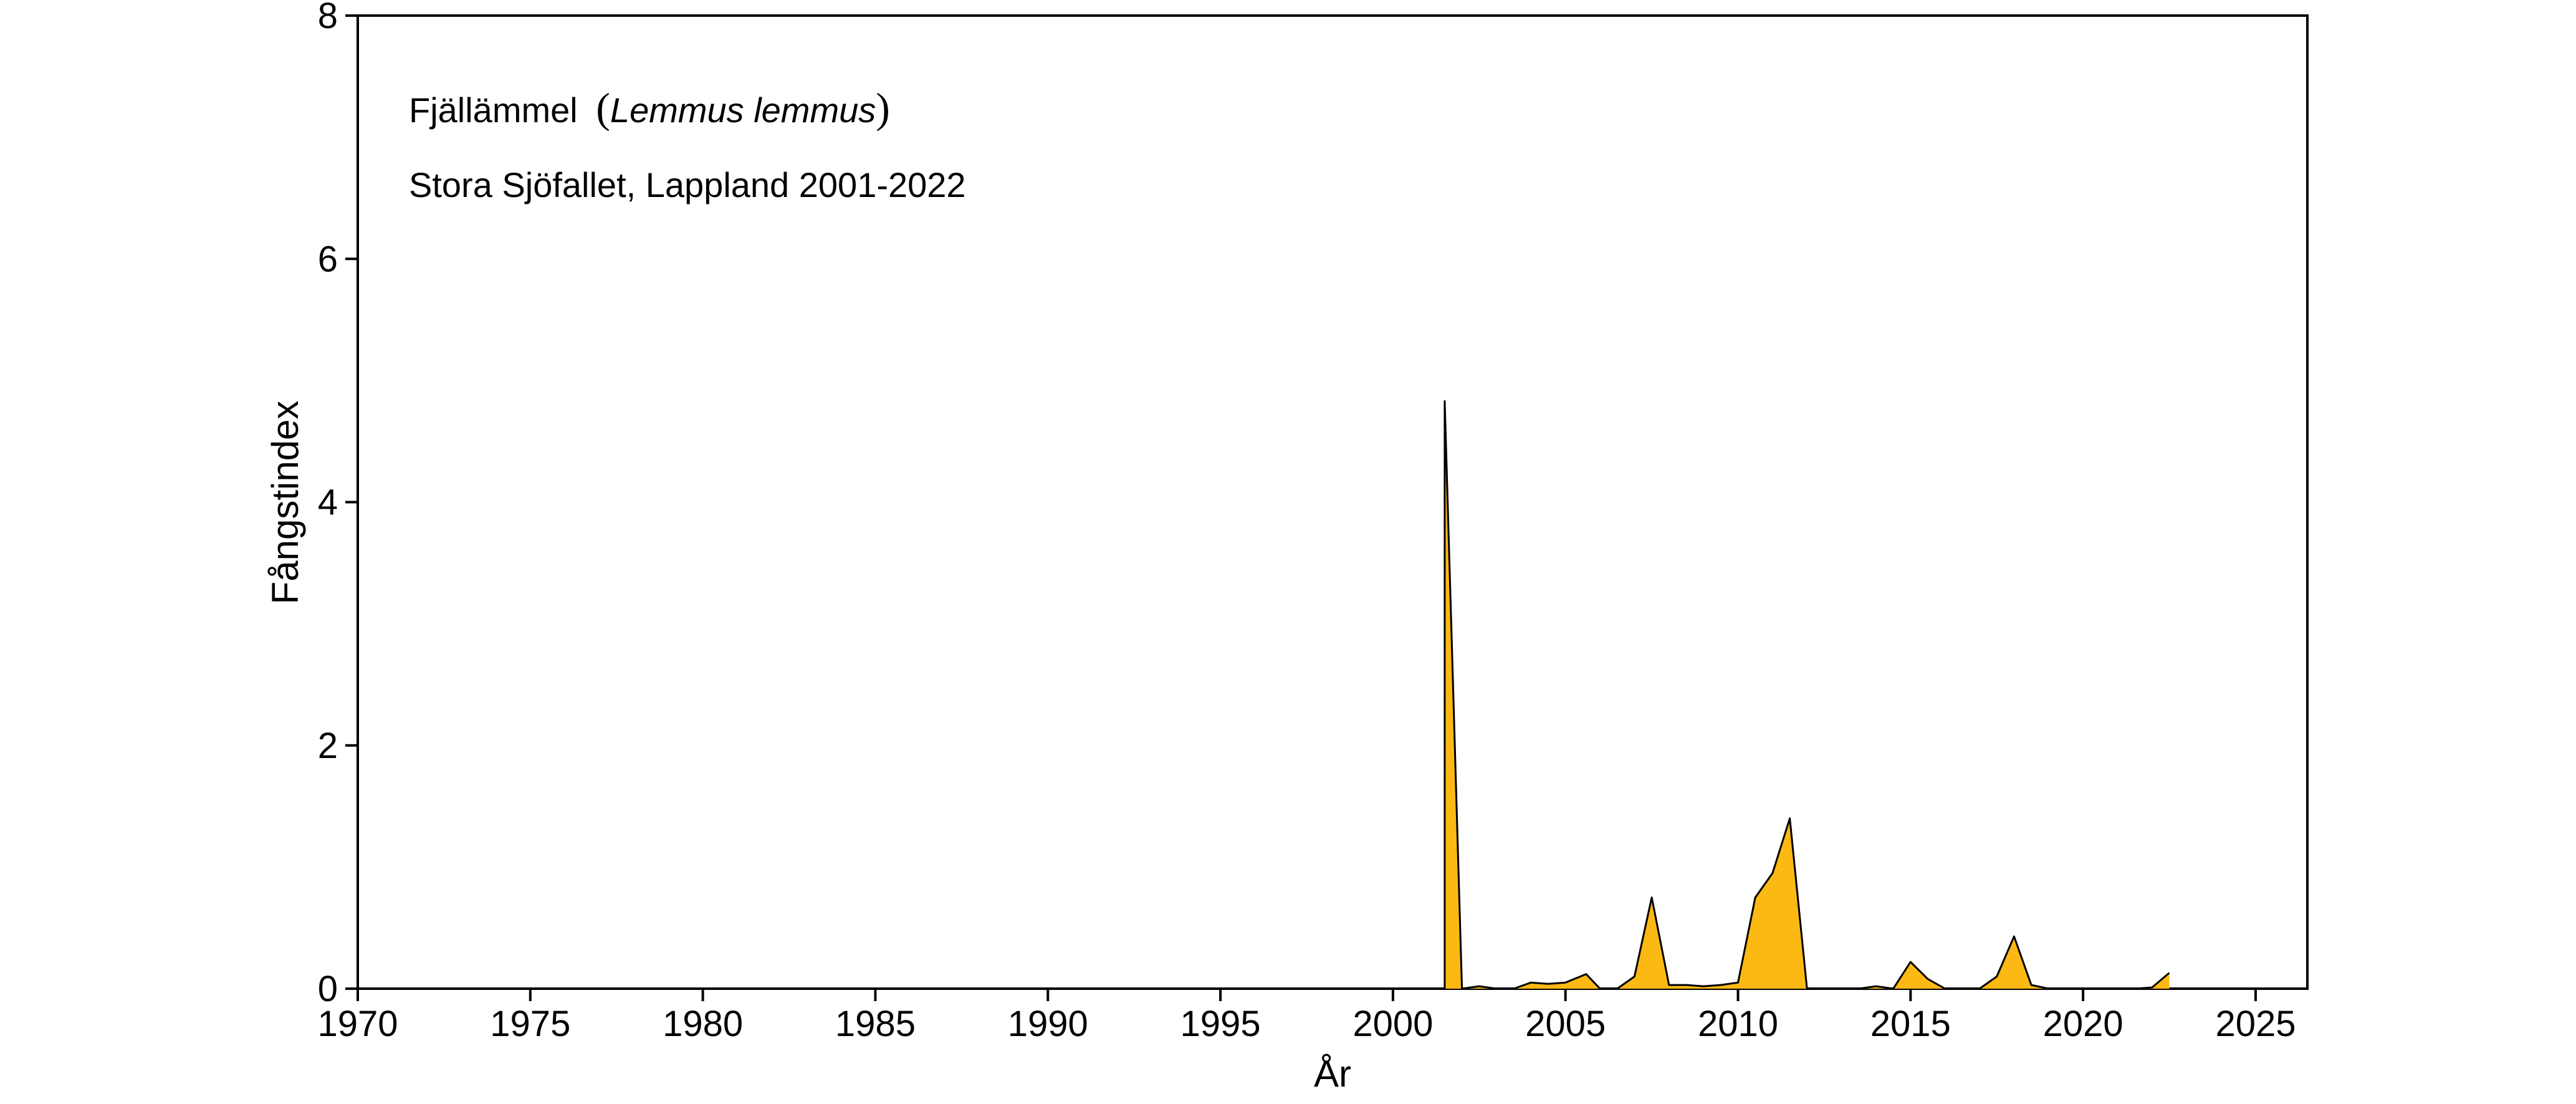 Image resolution: width=2576 pixels, height=1104 pixels. I want to click on x-tick-label: 2020, so click(2083, 1024).